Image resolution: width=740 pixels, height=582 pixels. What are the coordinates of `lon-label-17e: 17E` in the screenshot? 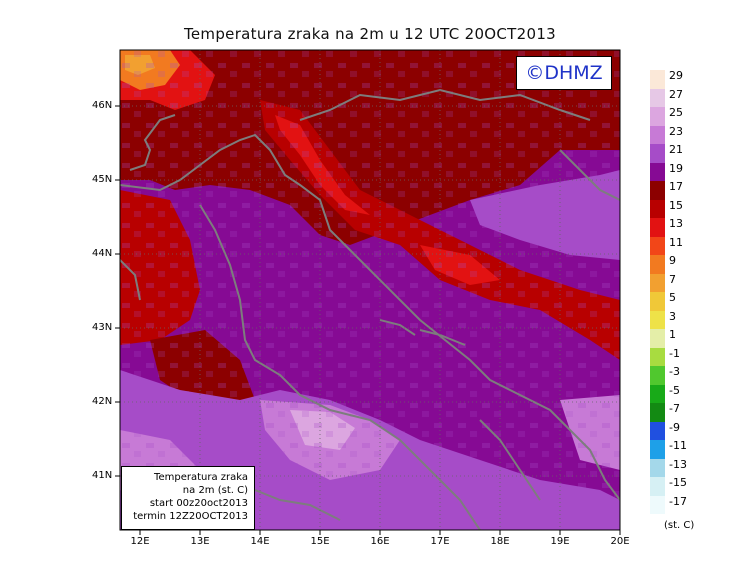 It's located at (440, 541).